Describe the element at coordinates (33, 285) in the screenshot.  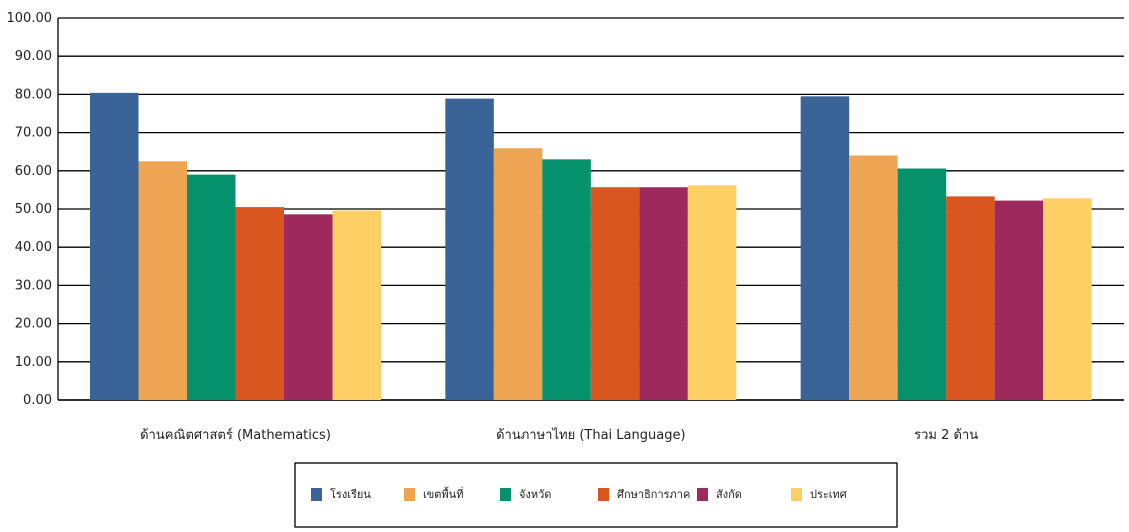
I see `y-tick-label: 30.00` at that location.